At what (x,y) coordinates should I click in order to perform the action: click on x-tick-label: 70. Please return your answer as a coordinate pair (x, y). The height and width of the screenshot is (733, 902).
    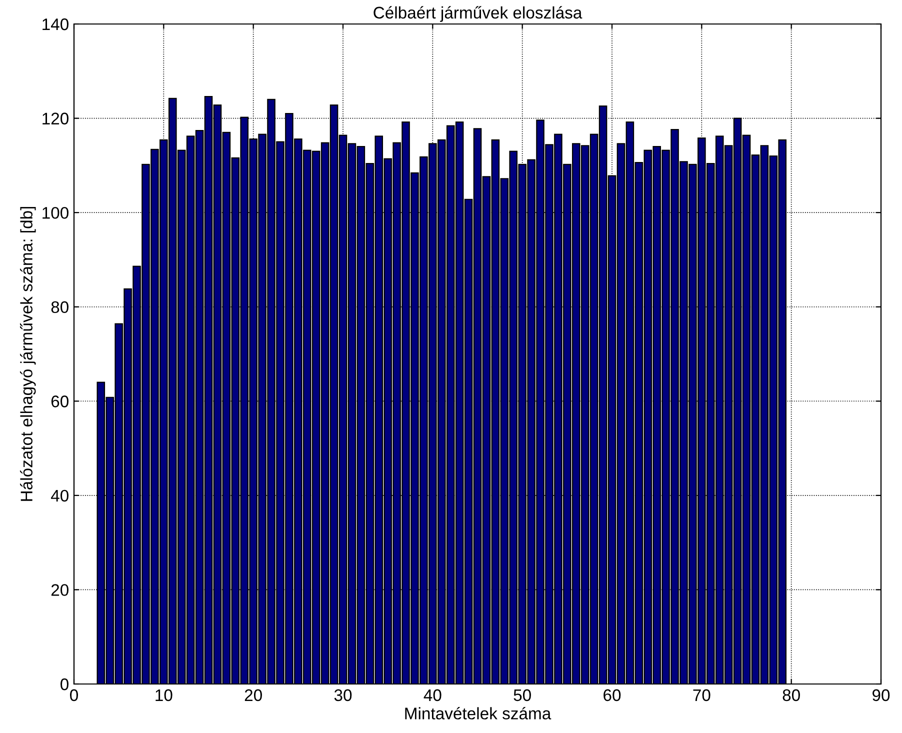
    Looking at the image, I should click on (701, 695).